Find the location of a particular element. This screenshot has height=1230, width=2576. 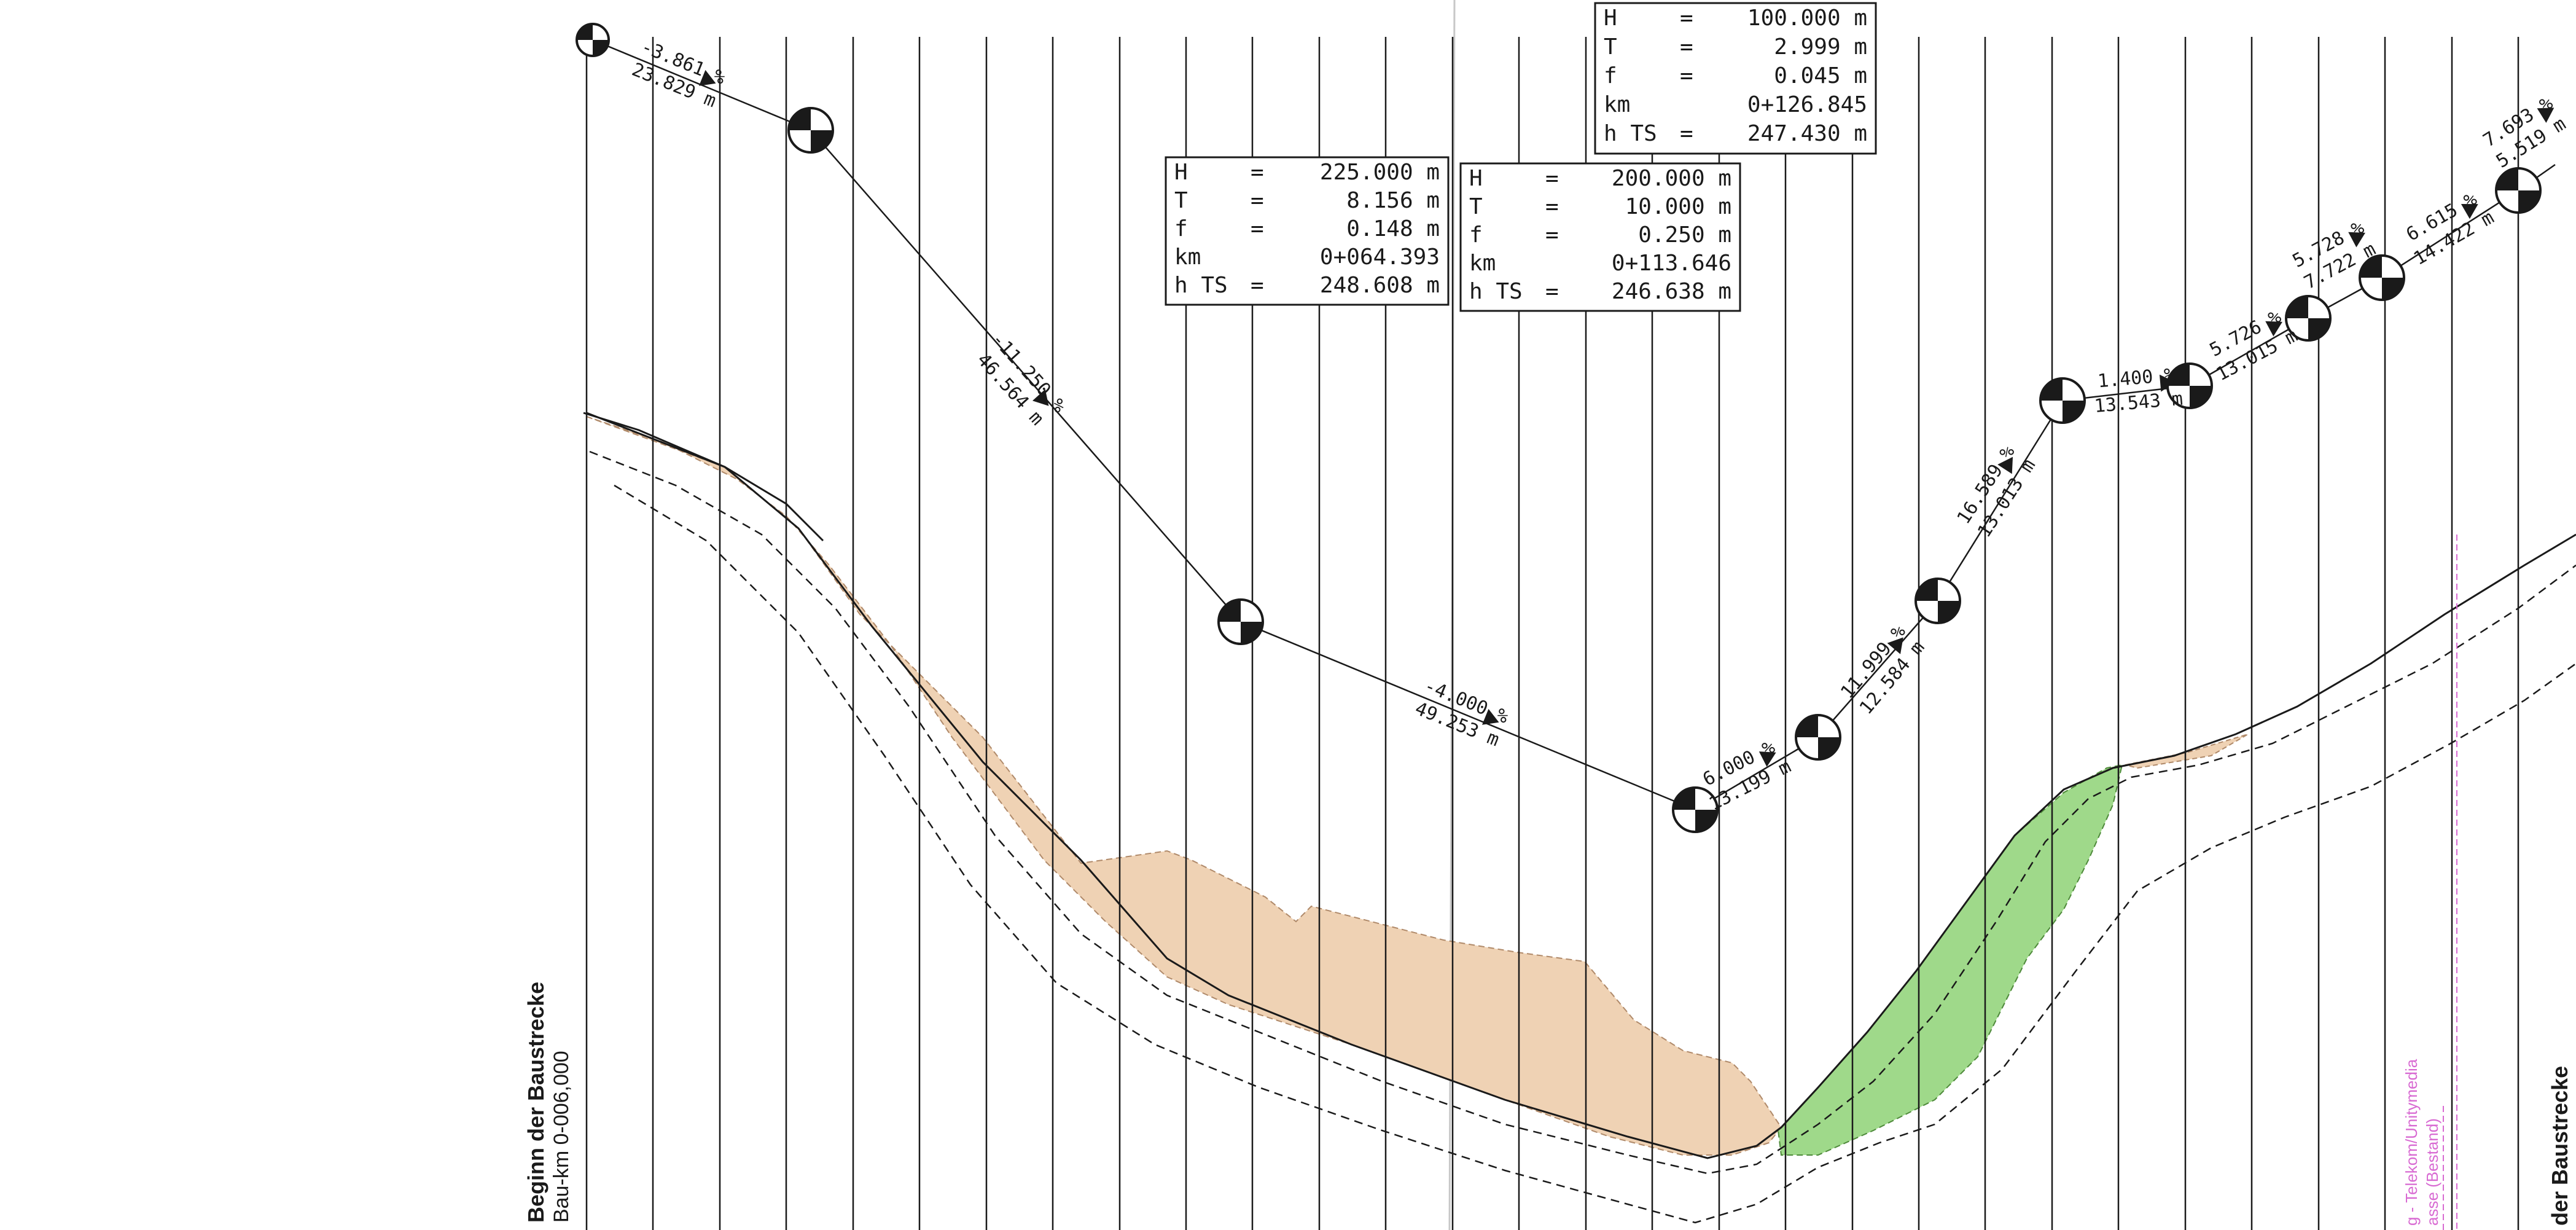

start-title: Beginn der Baustrecke is located at coordinates (535, 1102).